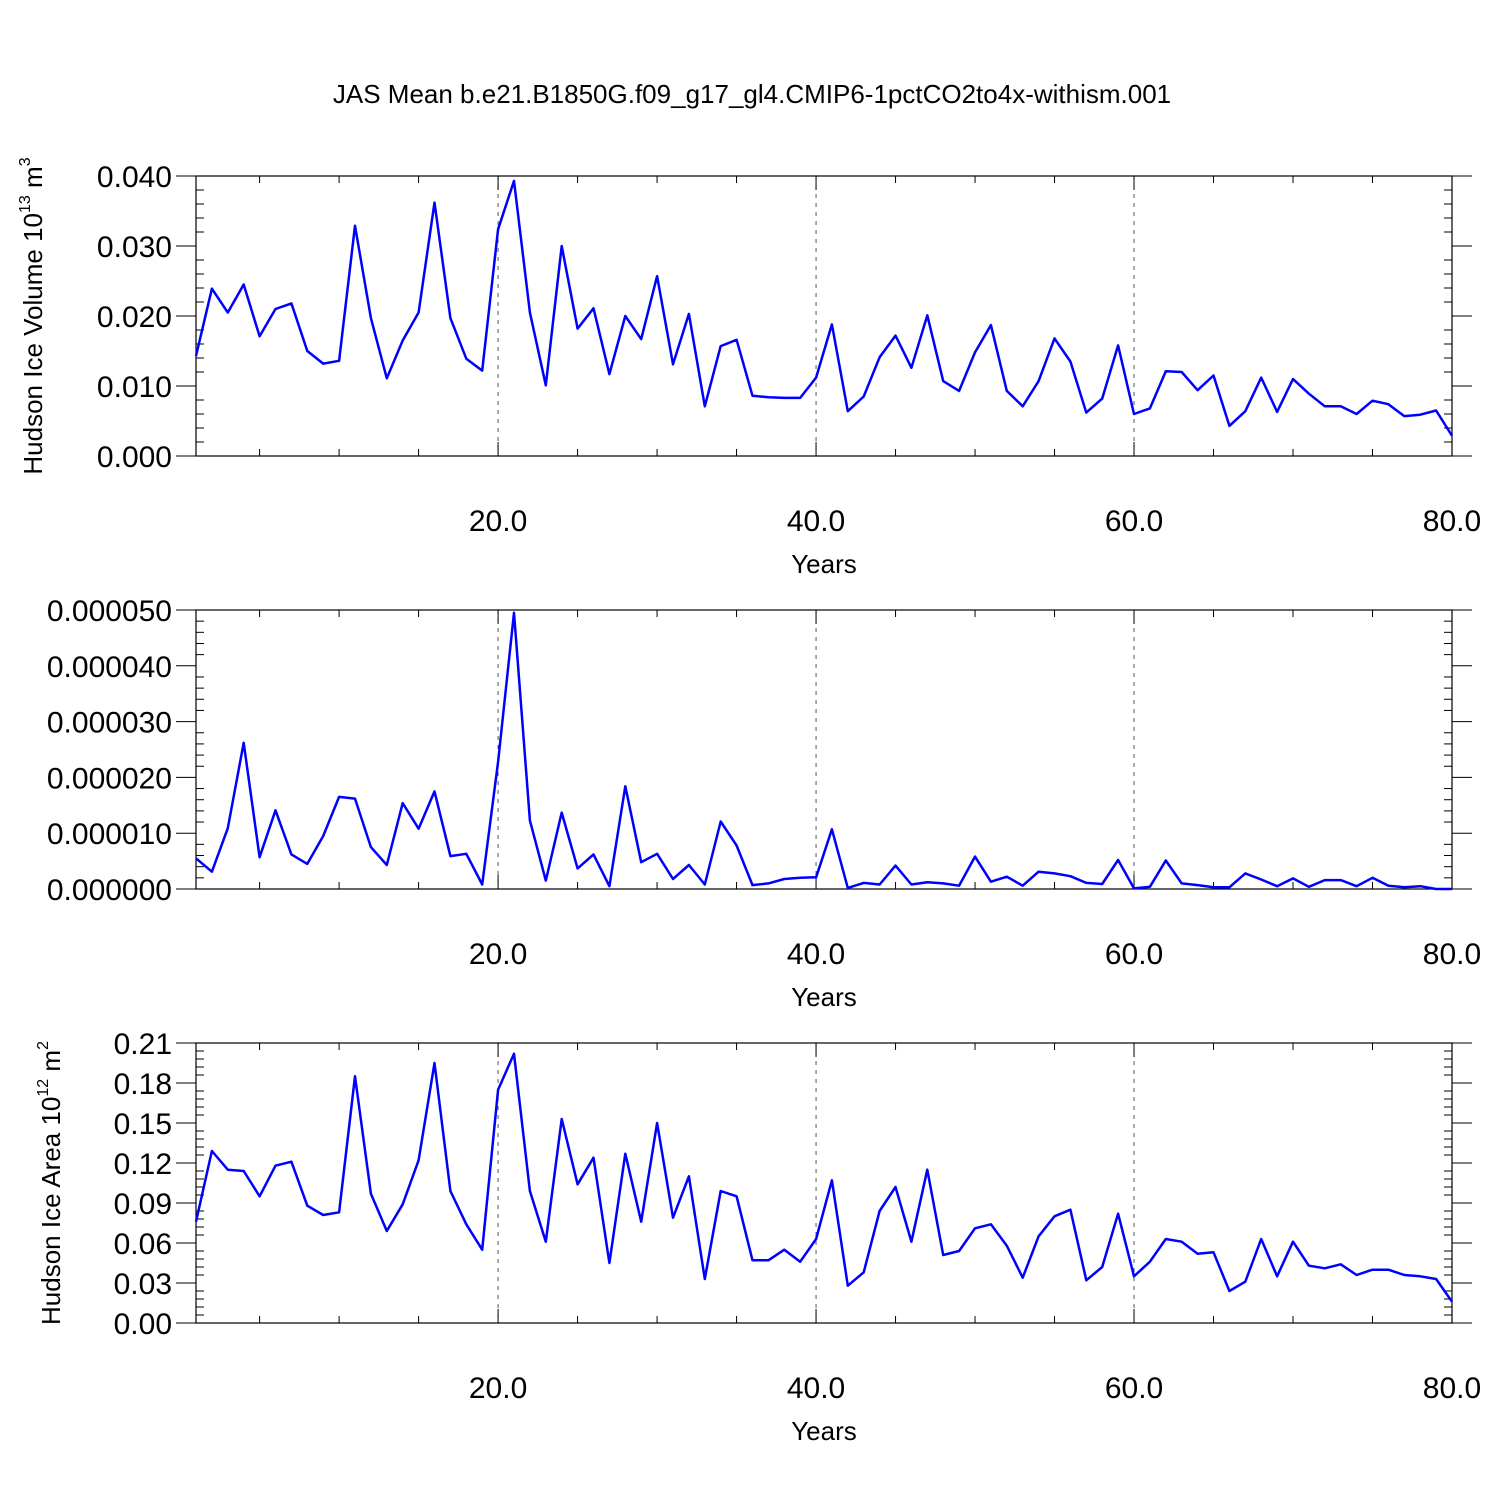 The image size is (1500, 1500). Describe the element at coordinates (109, 611) in the screenshot. I see `y-tick-label: 0.000050` at that location.